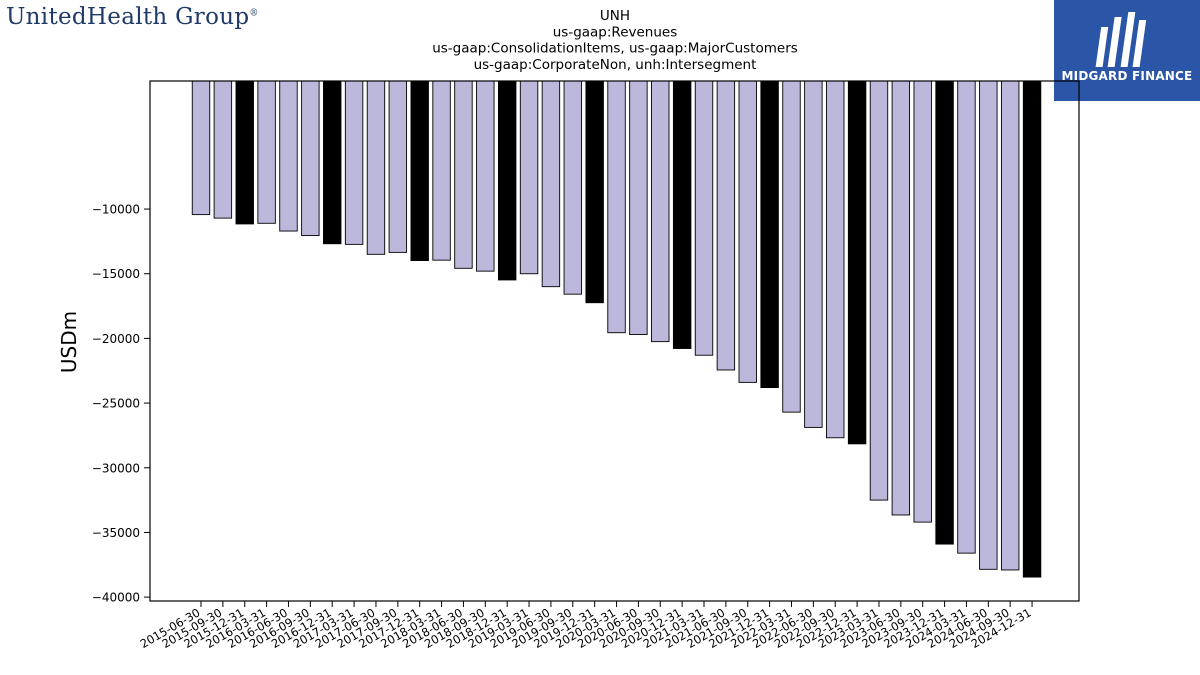  Describe the element at coordinates (1127, 76) in the screenshot. I see `brand-name: MIDGARD FINANCE` at that location.